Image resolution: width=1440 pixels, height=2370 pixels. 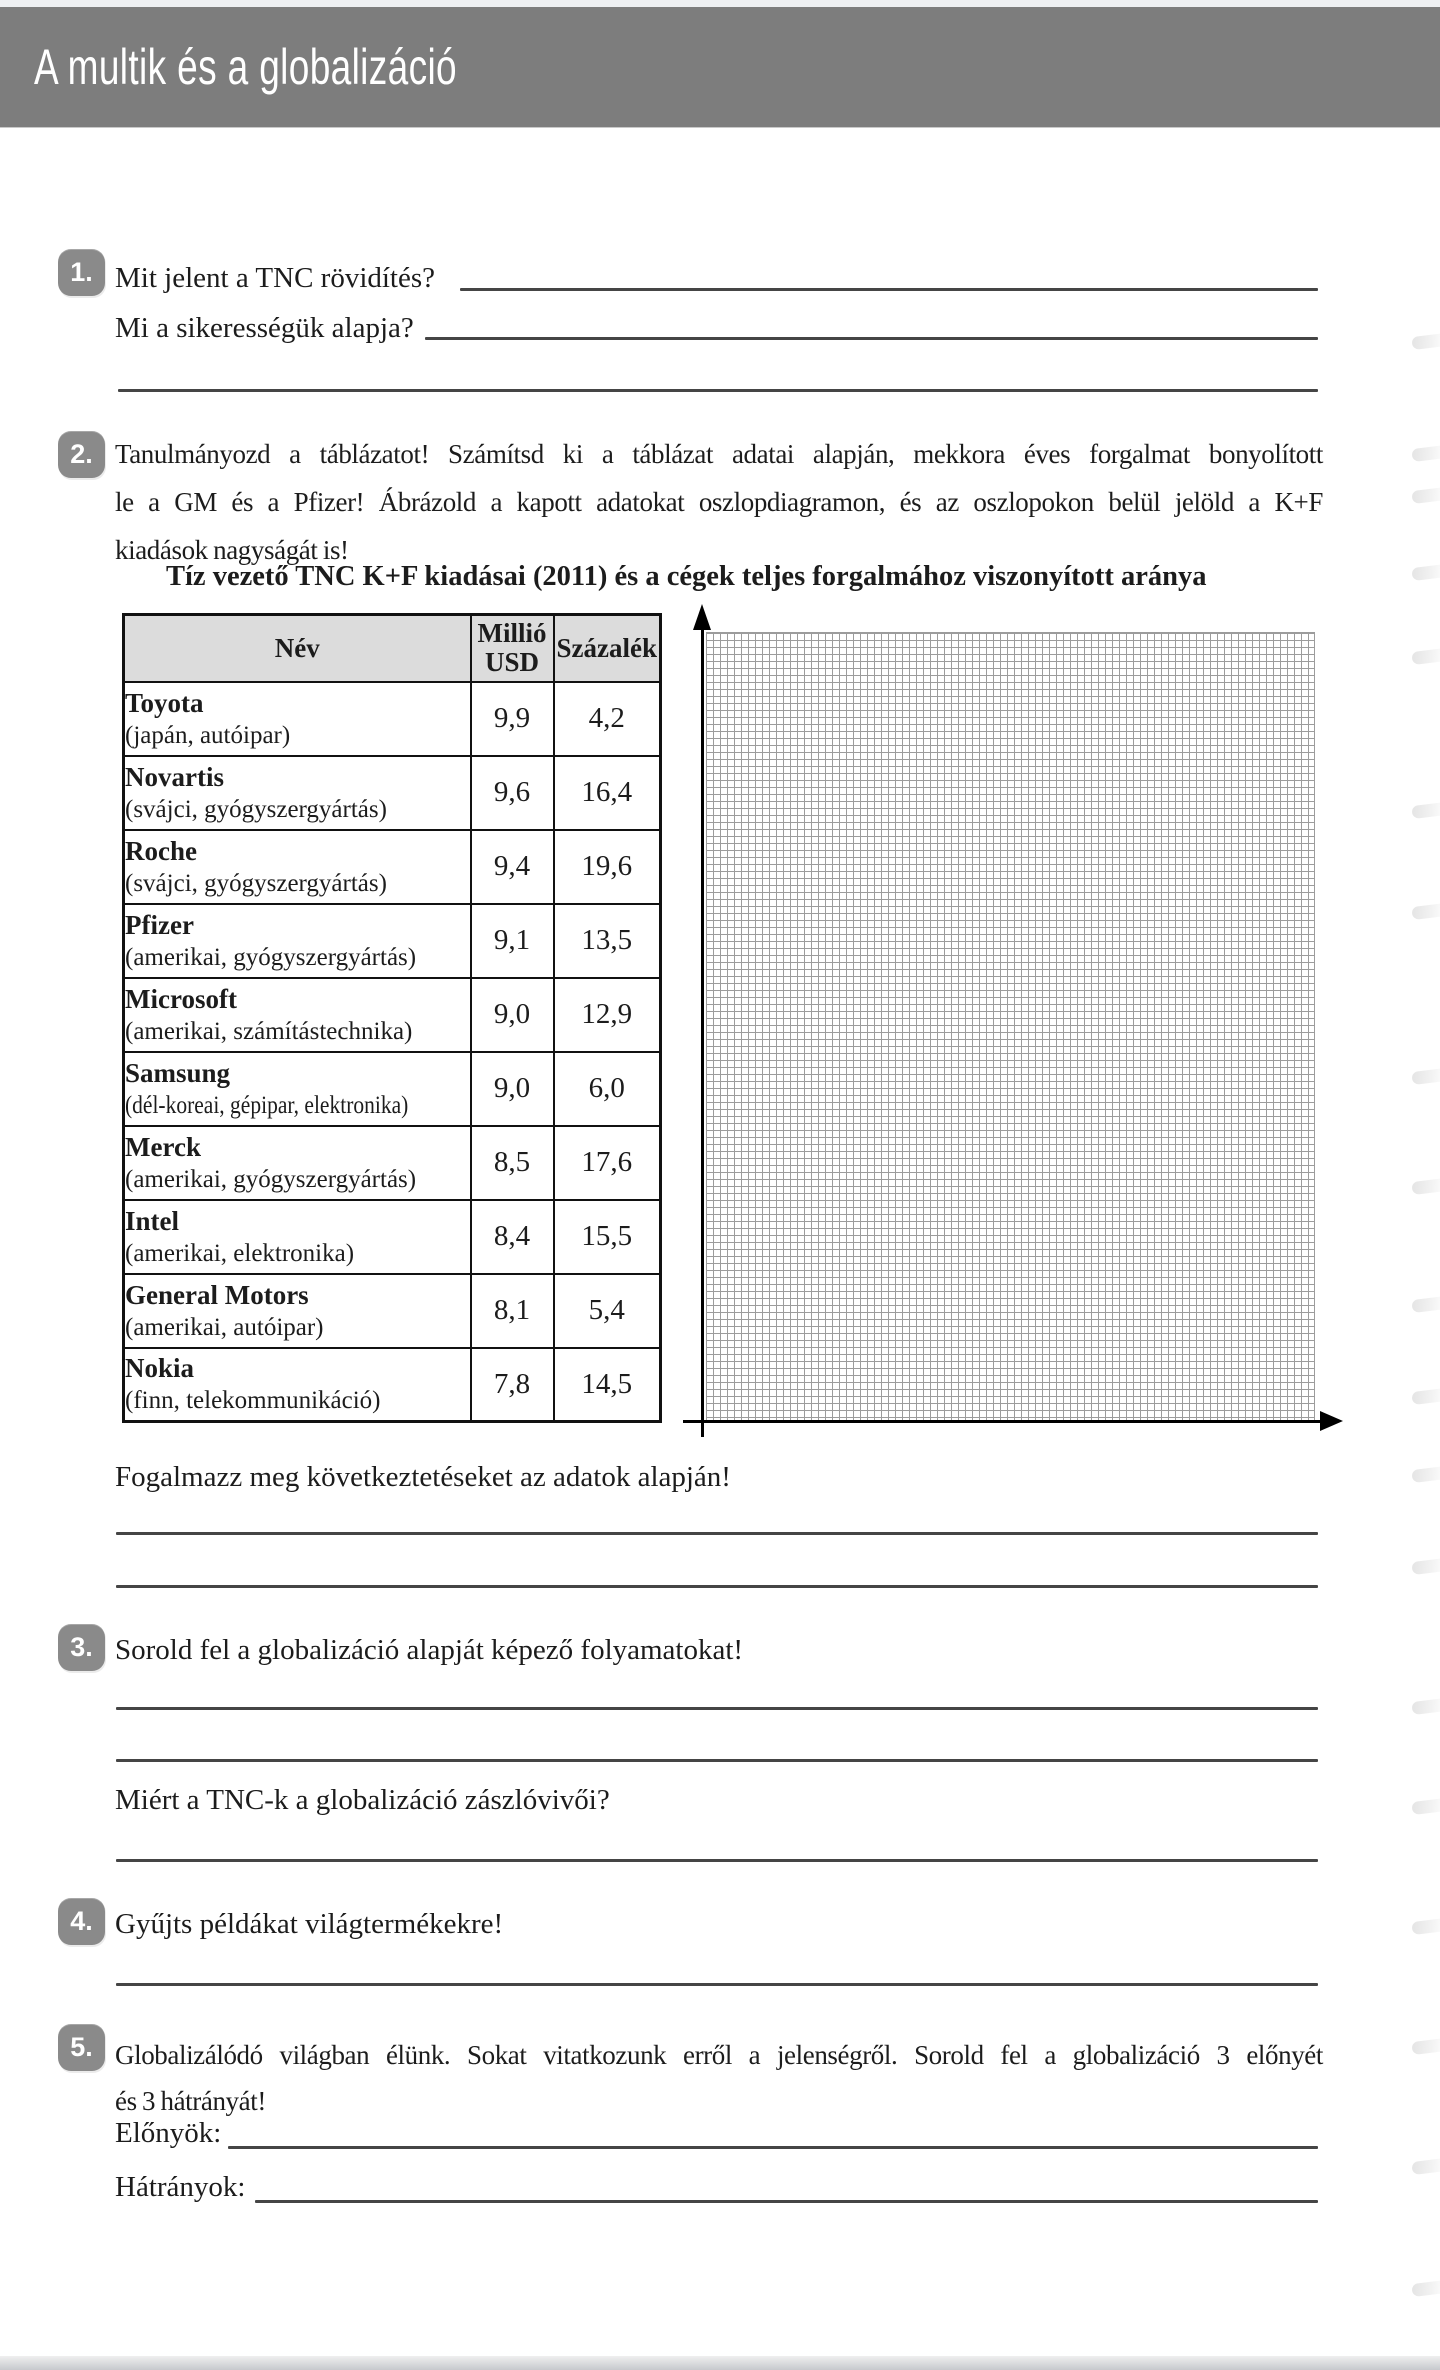 What do you see at coordinates (208, 735) in the screenshot?
I see `company-detail: (japán, autóipar)` at bounding box center [208, 735].